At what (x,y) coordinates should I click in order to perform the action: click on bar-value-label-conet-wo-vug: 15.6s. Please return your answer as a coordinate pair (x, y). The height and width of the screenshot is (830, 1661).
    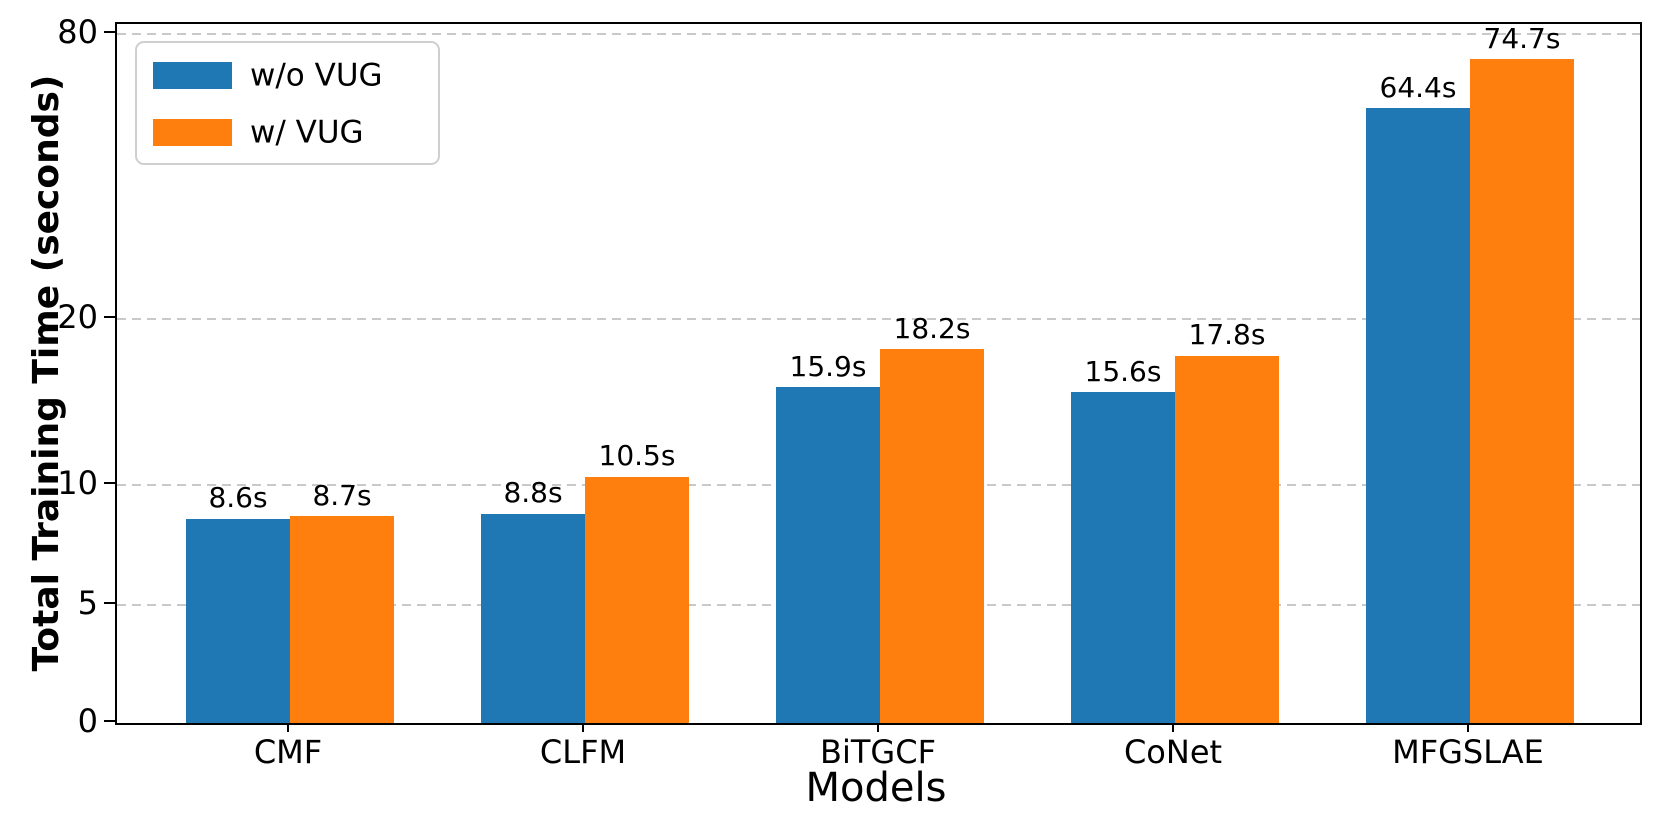
    Looking at the image, I should click on (1123, 371).